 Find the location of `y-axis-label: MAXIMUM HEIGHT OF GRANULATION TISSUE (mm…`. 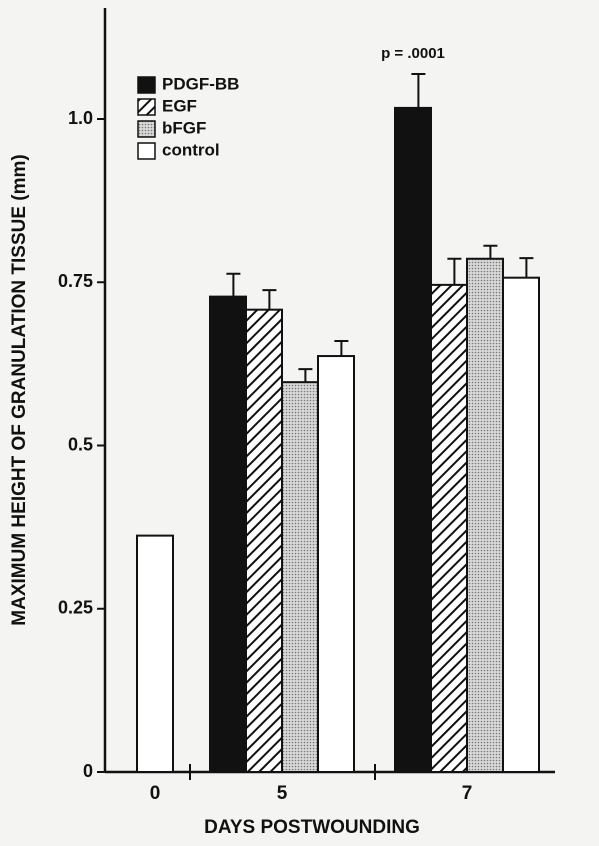

y-axis-label: MAXIMUM HEIGHT OF GRANULATION TISSUE (mm… is located at coordinates (19, 389).